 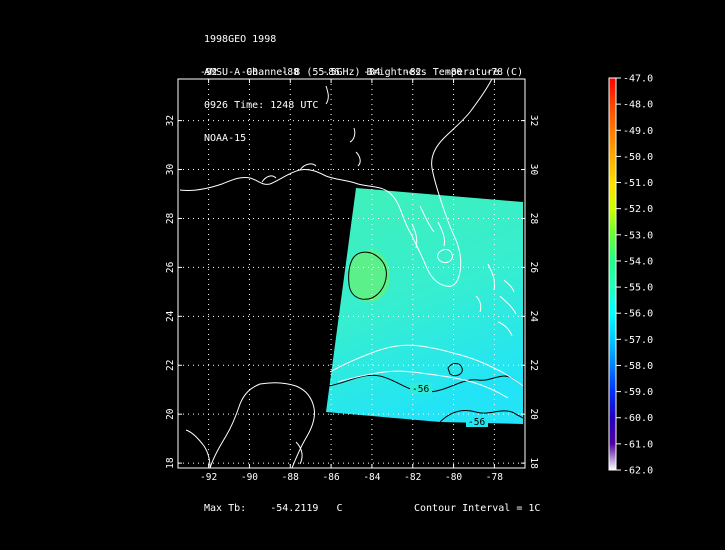 What do you see at coordinates (261, 105) in the screenshot?
I see `header-line-3: 0926 Time: 1248 UTC` at bounding box center [261, 105].